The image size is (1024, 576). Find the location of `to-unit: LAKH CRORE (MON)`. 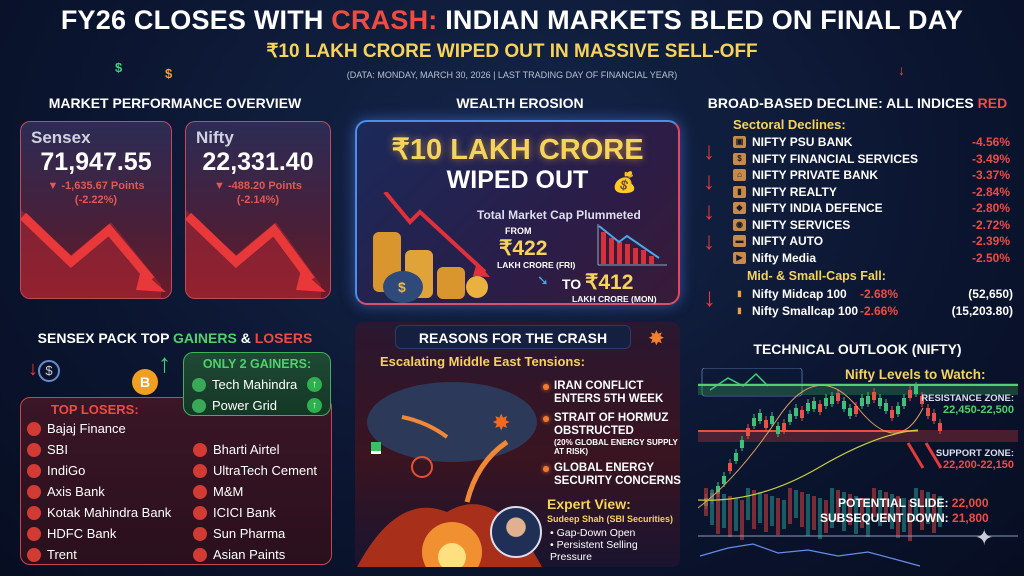

to-unit: LAKH CRORE (MON) is located at coordinates (614, 299).